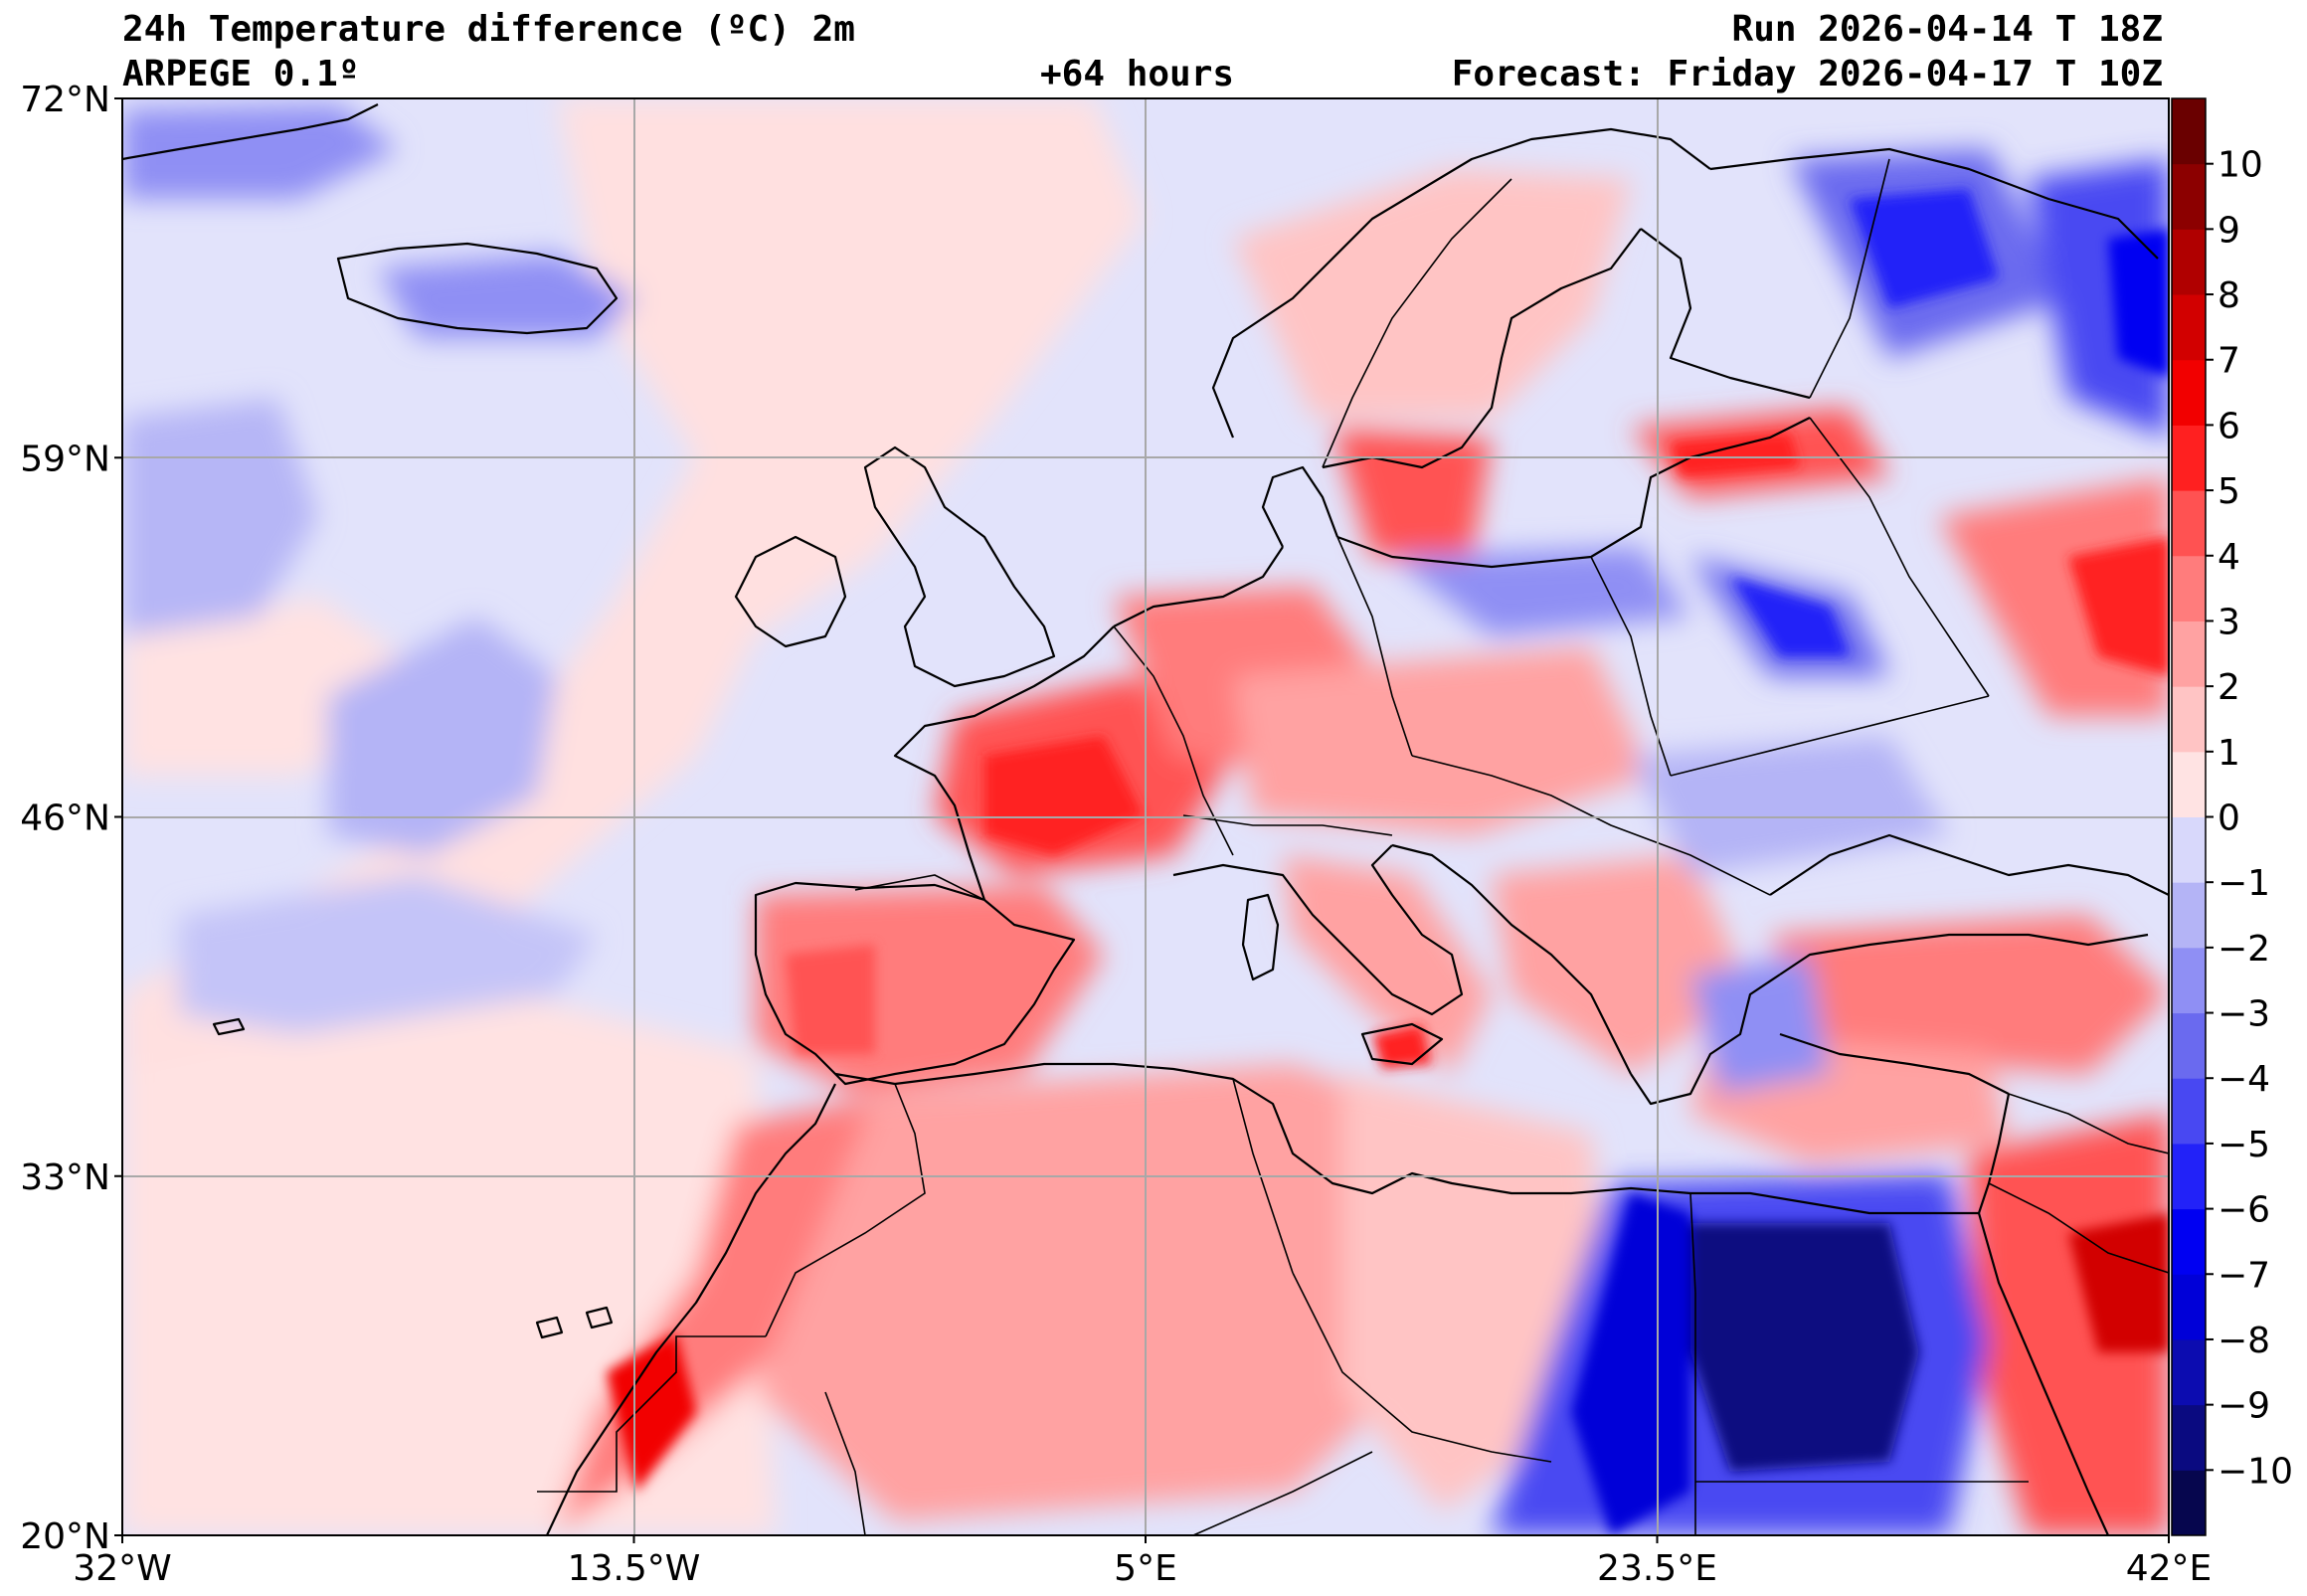 The height and width of the screenshot is (1596, 2307). Describe the element at coordinates (2240, 165) in the screenshot. I see `colorbar-tick-label: 10` at that location.